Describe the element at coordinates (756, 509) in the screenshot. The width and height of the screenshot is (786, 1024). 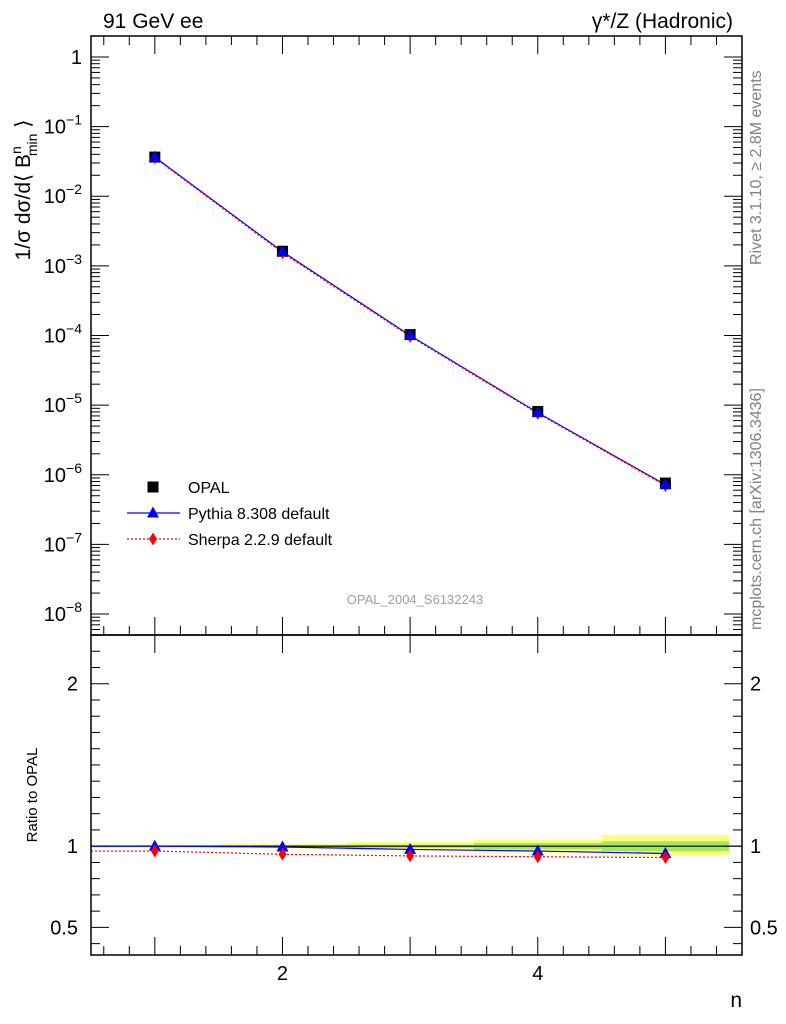
I see `mcplots-label: mcplots.cern.ch [arXiv:1306.3436]` at that location.